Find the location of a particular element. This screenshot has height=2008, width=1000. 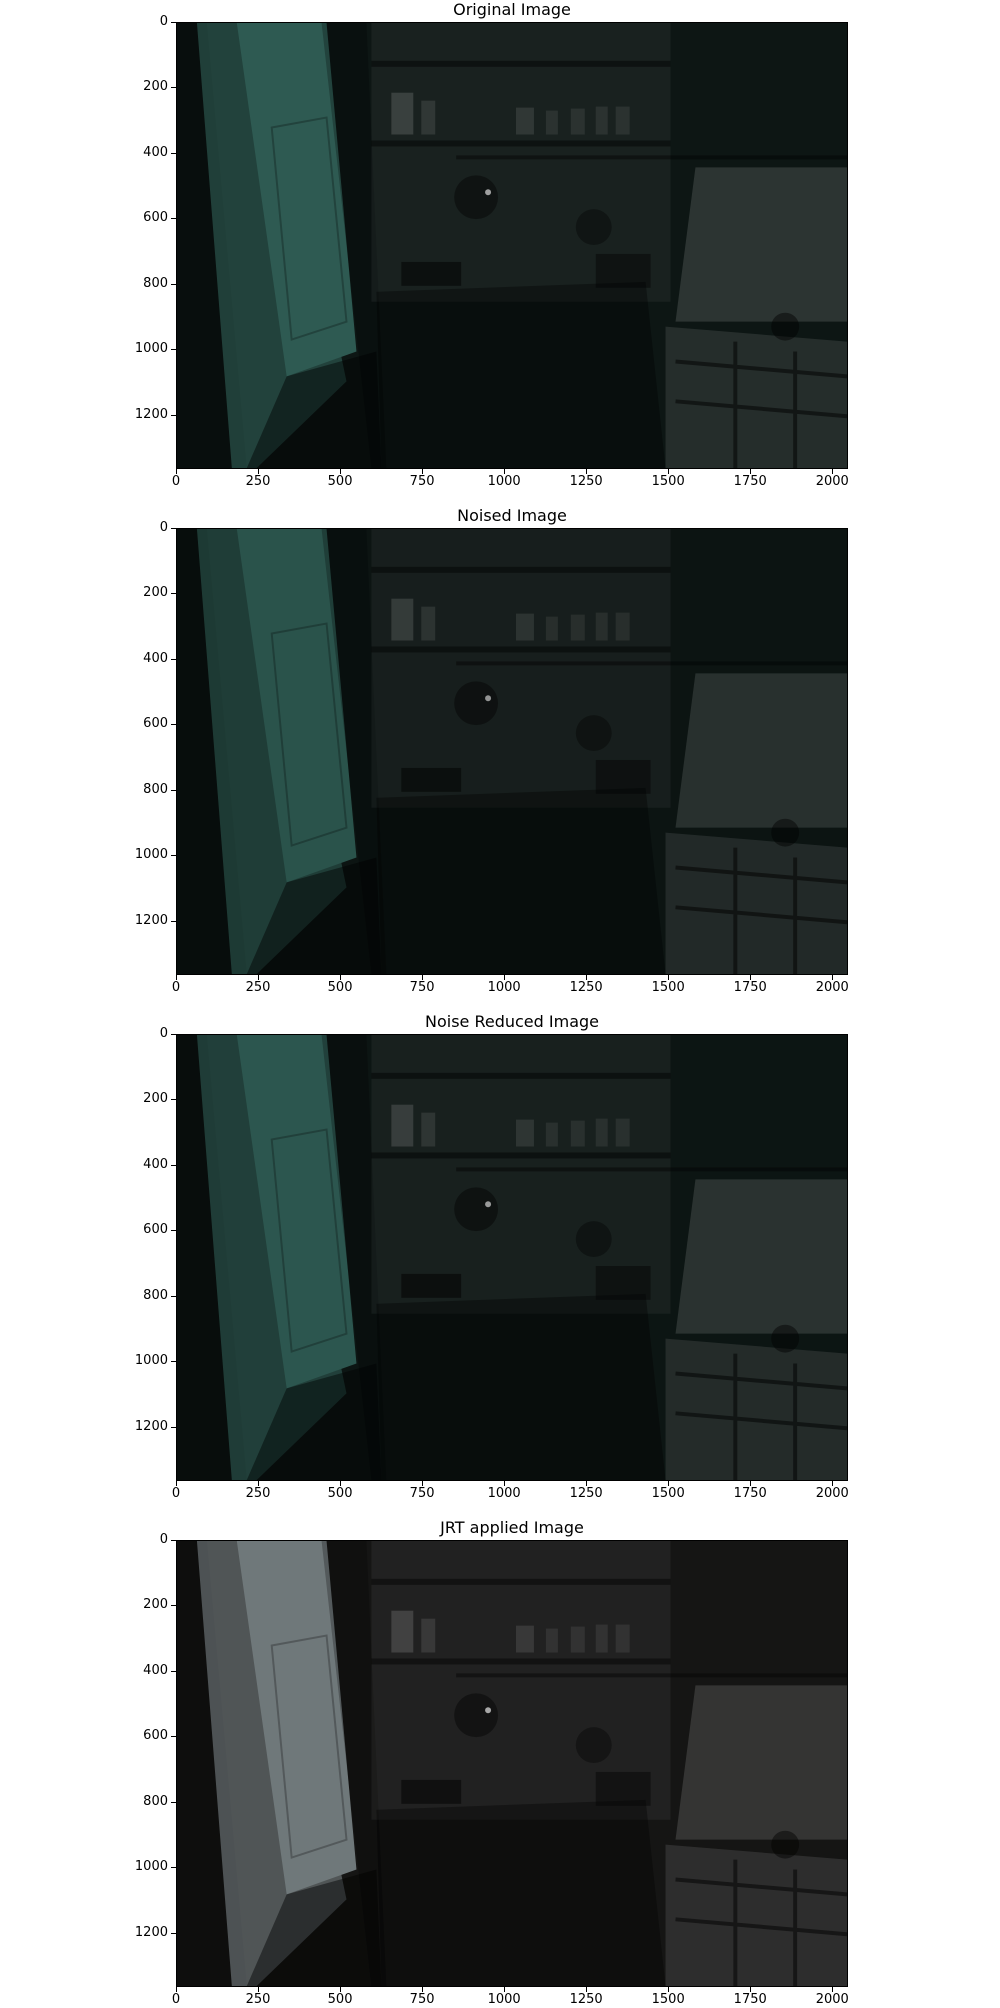

y-tick-label: 200 is located at coordinates (155, 593).